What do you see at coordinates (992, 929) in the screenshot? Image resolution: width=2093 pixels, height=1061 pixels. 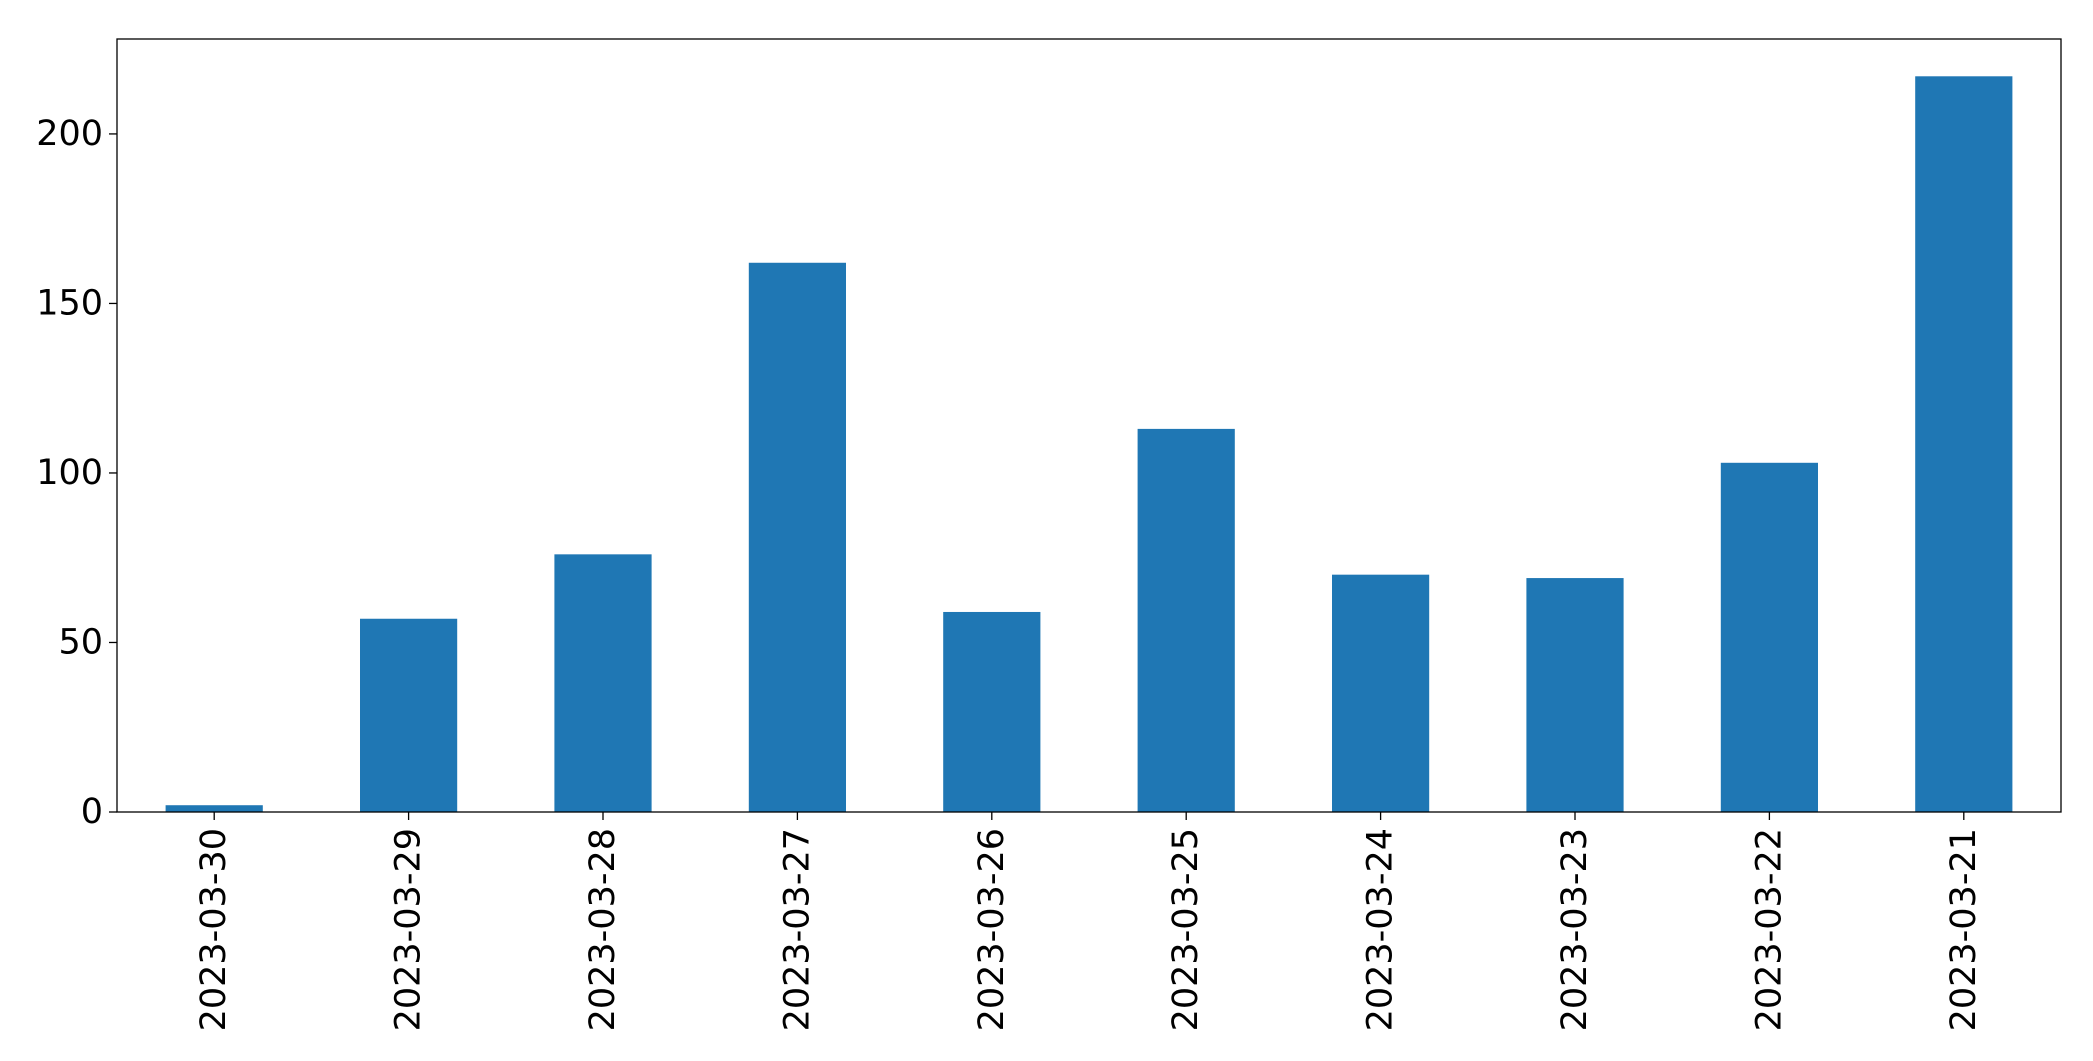 I see `x-tick-label: 2023-03-26` at bounding box center [992, 929].